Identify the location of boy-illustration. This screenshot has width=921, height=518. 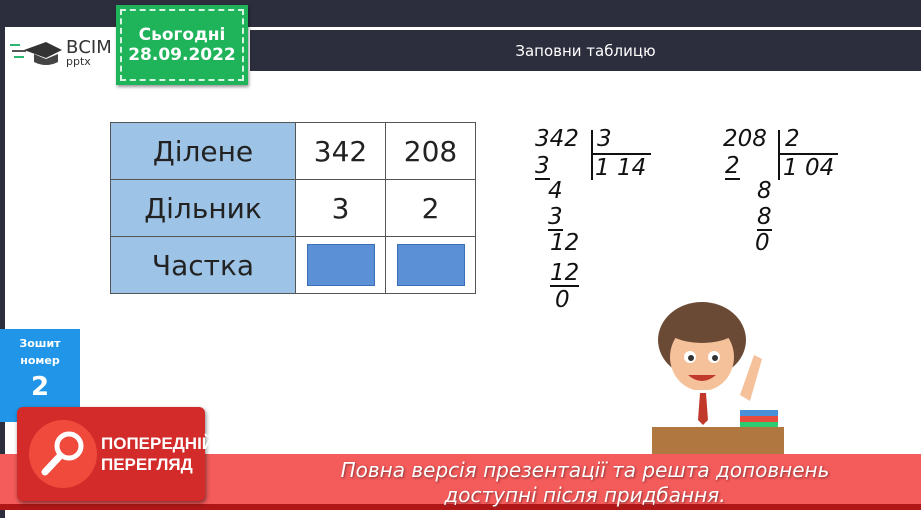
(718, 381).